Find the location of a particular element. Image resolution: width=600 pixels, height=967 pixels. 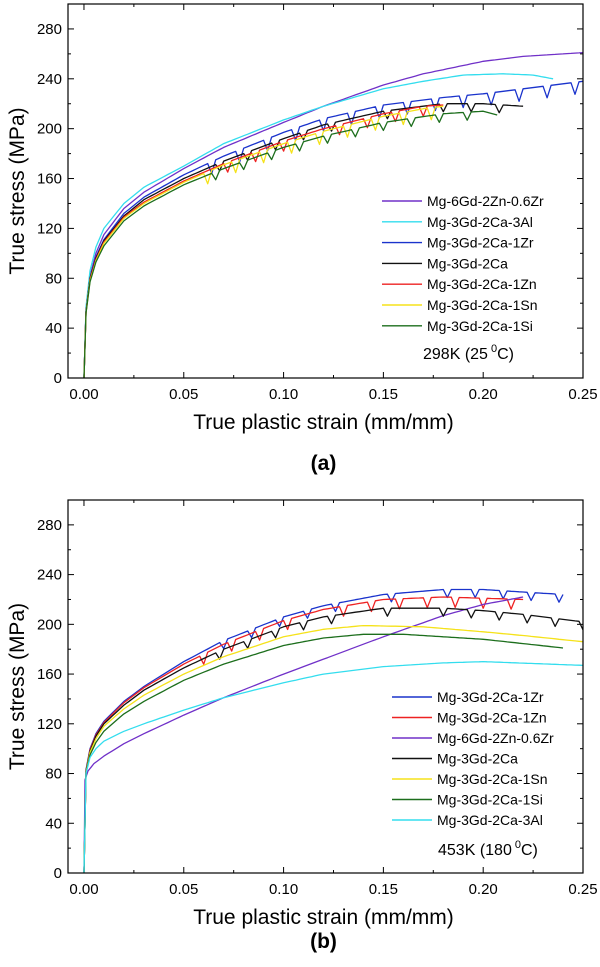

panel-label: (a) is located at coordinates (324, 463).